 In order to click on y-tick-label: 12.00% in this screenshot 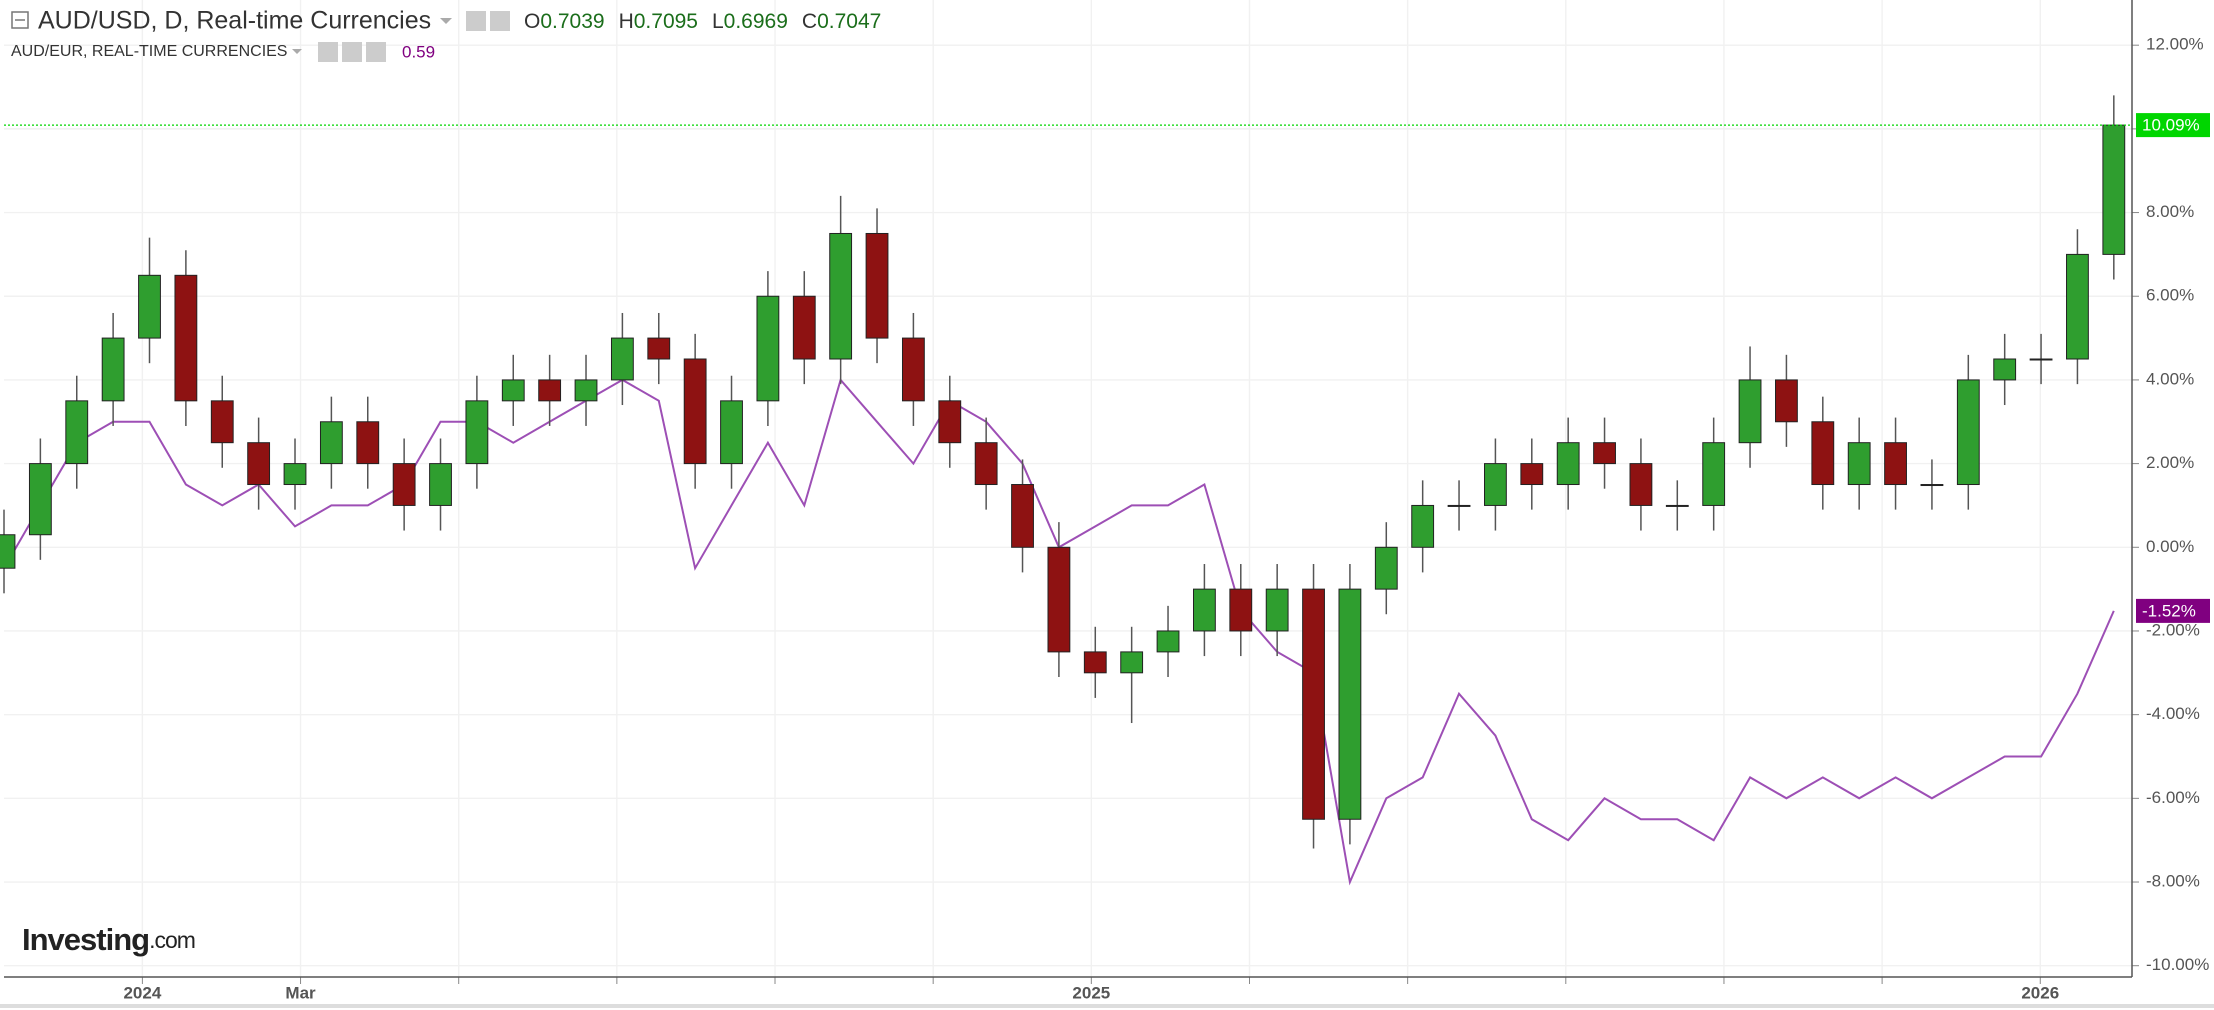, I will do `click(2175, 44)`.